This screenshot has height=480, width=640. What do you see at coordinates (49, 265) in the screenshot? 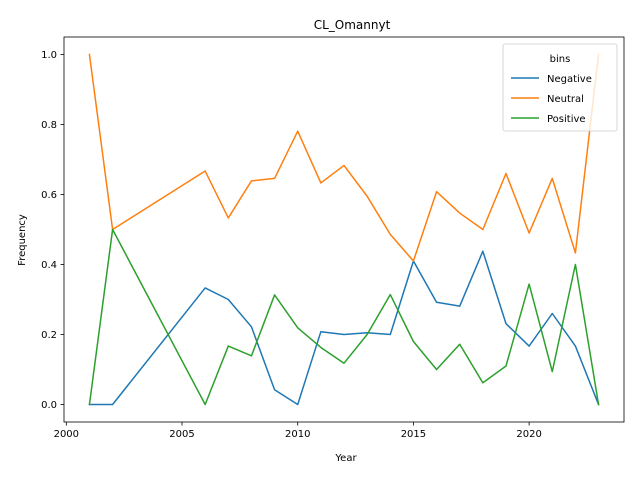
I see `y-tick-label-2: 0.4` at bounding box center [49, 265].